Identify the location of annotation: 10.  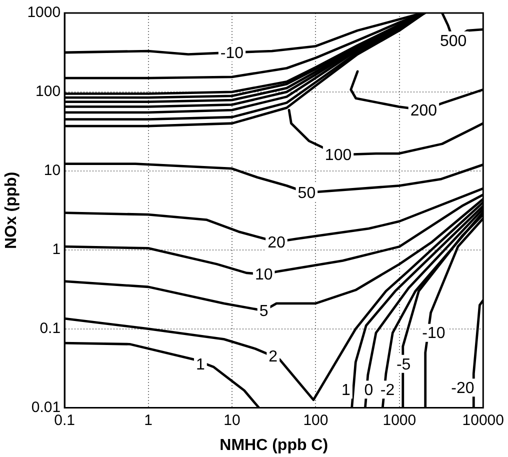
(263, 275).